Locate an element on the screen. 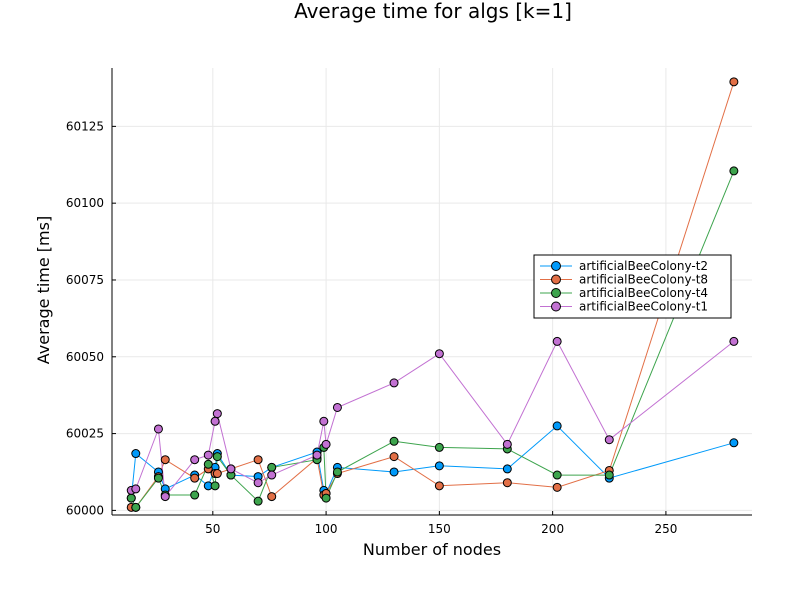 The height and width of the screenshot is (600, 800). y-axis-label: Average time [ms] is located at coordinates (43, 290).